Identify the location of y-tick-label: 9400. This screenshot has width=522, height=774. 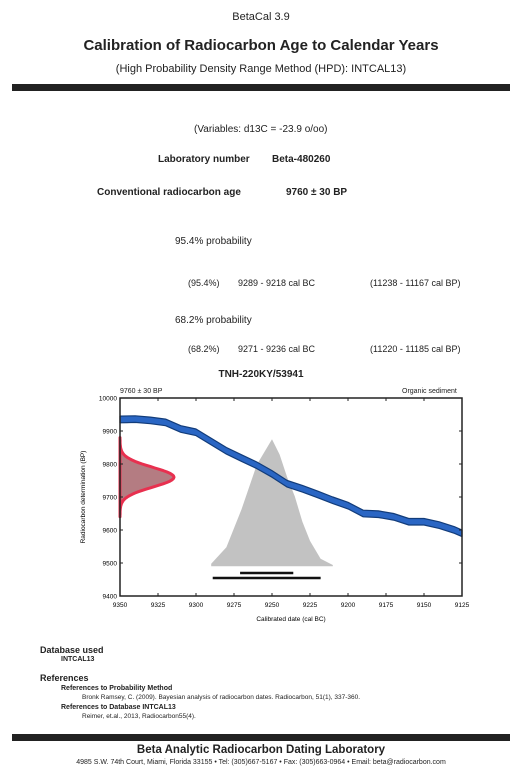
(110, 596).